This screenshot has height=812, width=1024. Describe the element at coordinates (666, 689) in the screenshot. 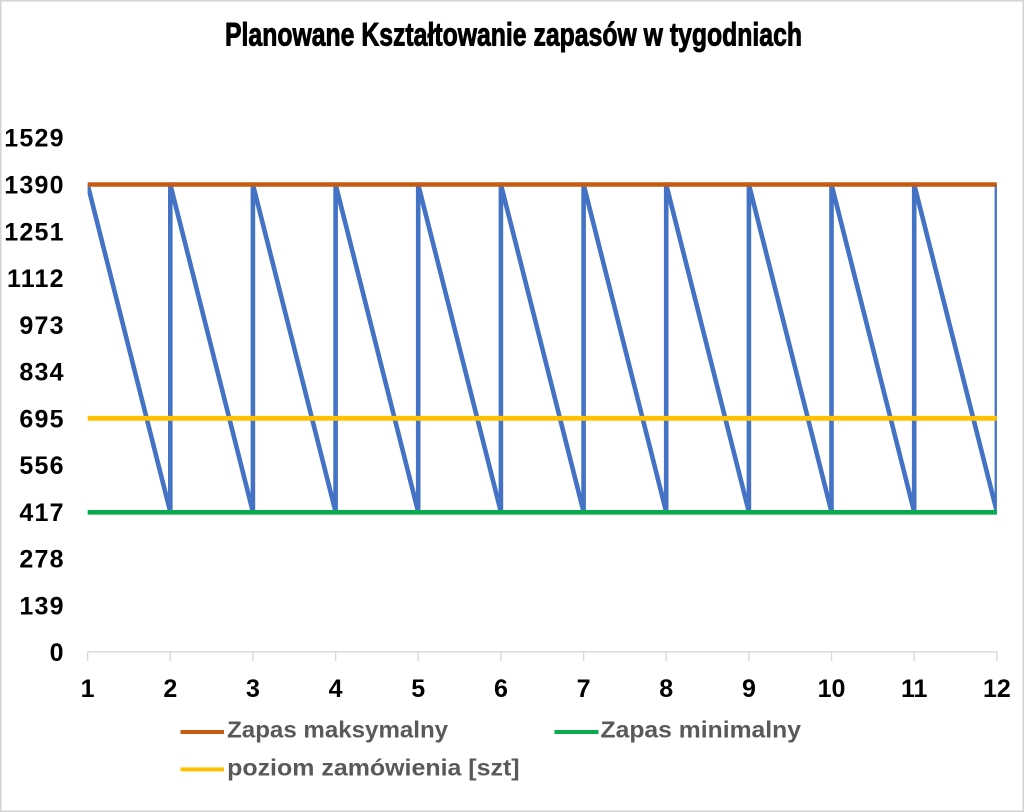

I see `svg-text: 8` at that location.